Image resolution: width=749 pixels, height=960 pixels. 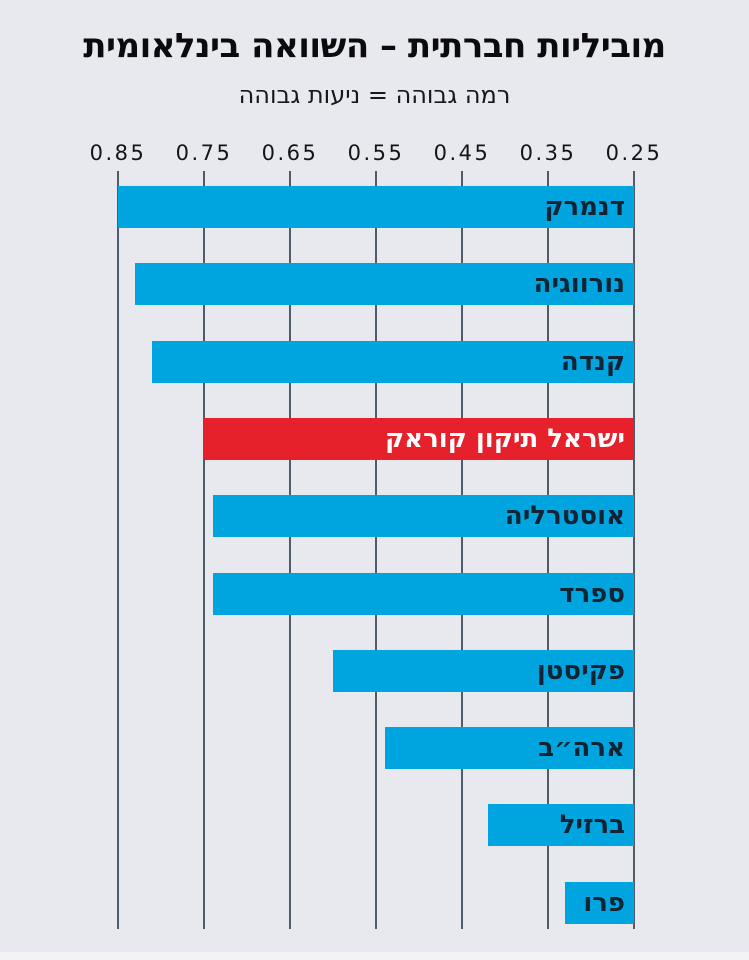 What do you see at coordinates (290, 153) in the screenshot?
I see `axis-tick-label: 0.65` at bounding box center [290, 153].